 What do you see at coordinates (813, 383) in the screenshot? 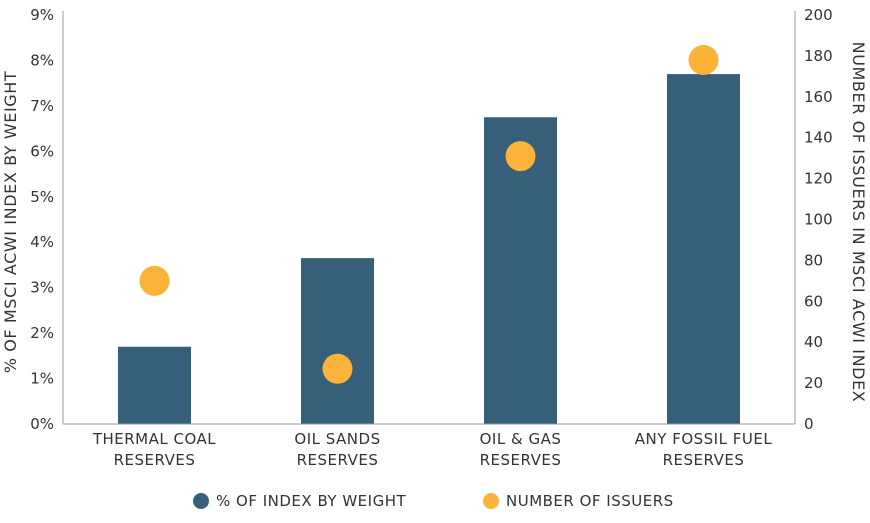
I see `right-tick-label: 20` at bounding box center [813, 383].